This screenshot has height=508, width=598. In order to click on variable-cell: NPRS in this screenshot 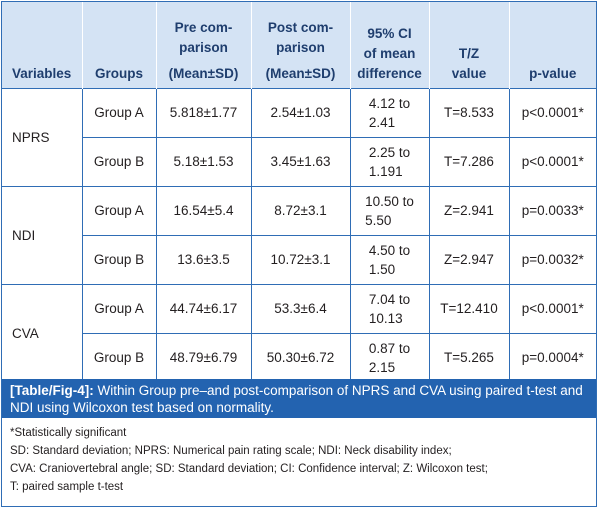, I will do `click(42, 137)`.